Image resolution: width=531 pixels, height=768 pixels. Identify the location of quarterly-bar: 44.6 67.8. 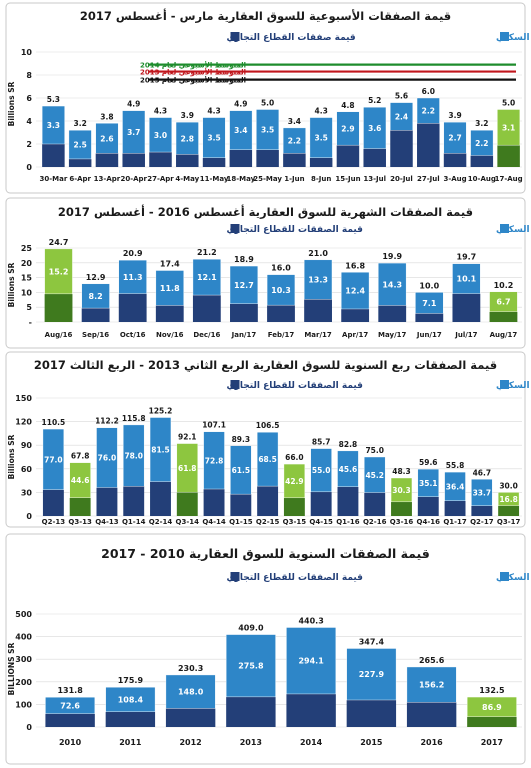
(80, 484).